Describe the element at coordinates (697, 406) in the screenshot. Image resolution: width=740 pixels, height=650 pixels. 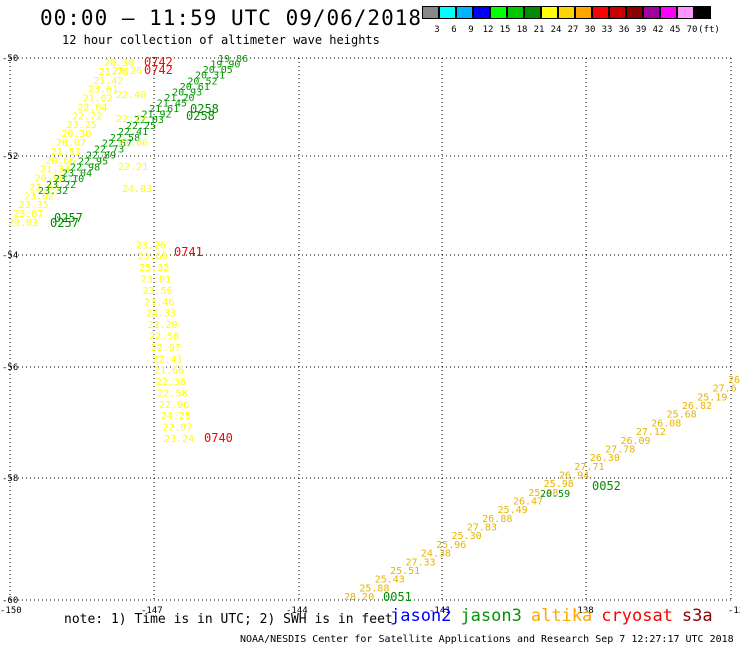
I see `wave-height-label: 26.82` at that location.